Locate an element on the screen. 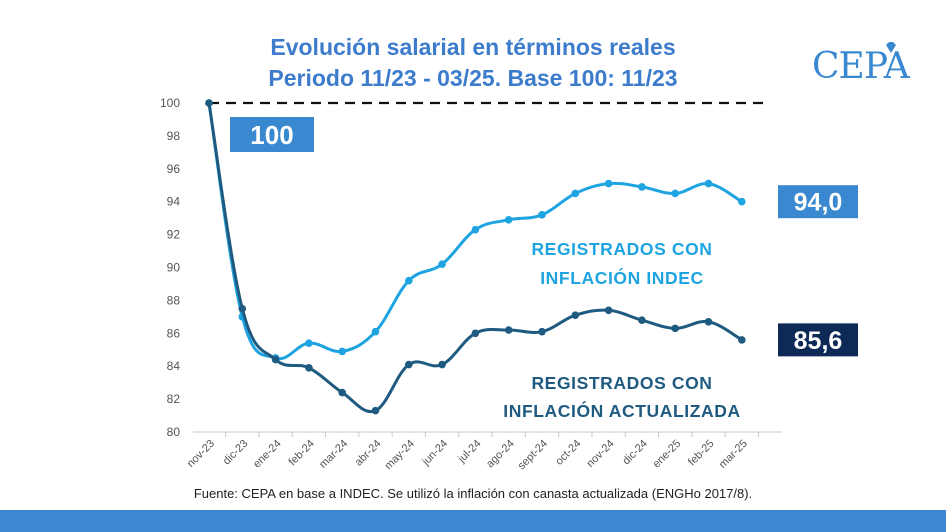 The height and width of the screenshot is (532, 946). y-tick-label: 100 is located at coordinates (170, 103).